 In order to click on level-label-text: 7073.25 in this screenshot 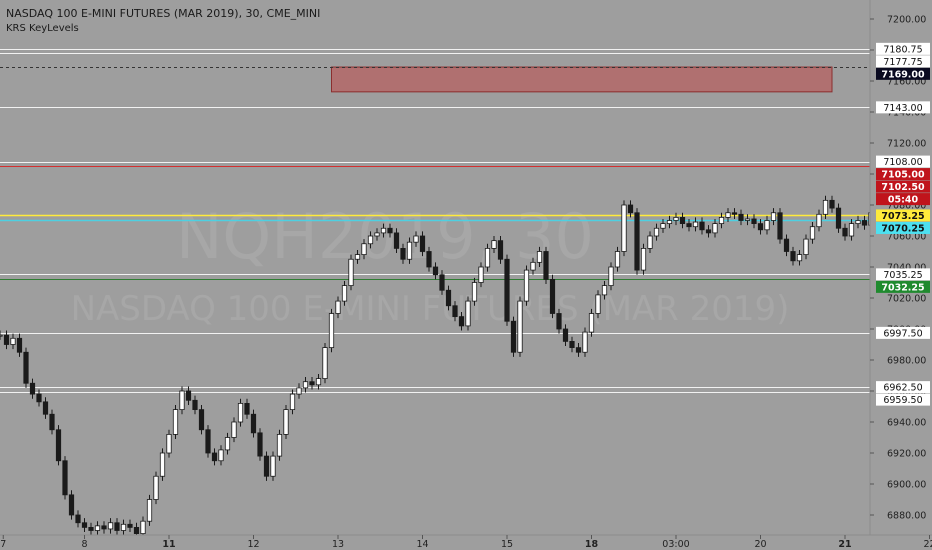, I will do `click(902, 216)`.